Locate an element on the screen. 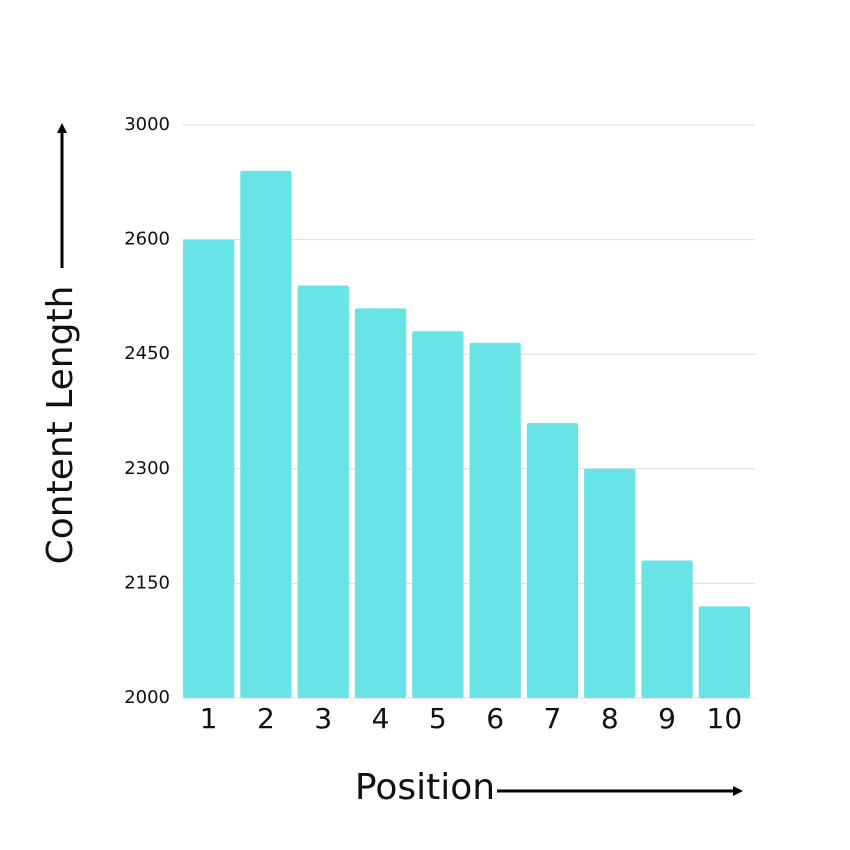  x-tick-label: 6 is located at coordinates (495, 718).